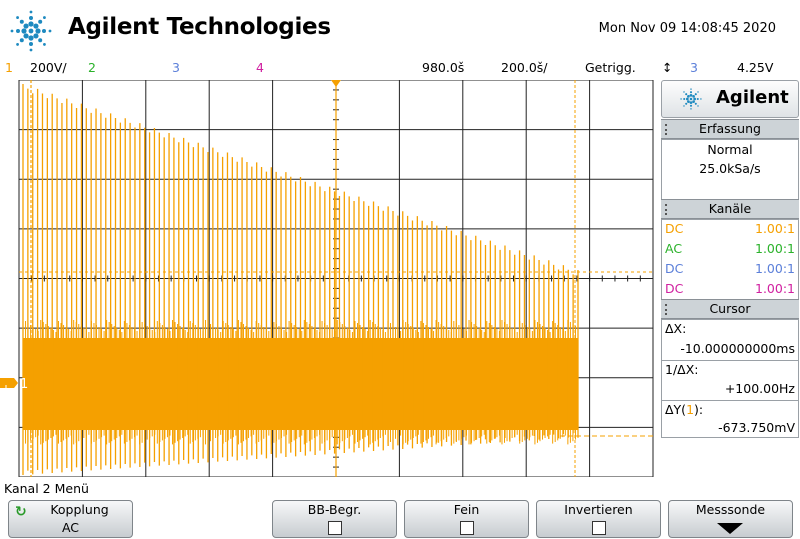 The height and width of the screenshot is (539, 800). What do you see at coordinates (674, 248) in the screenshot?
I see `ch2-coupling: AC` at bounding box center [674, 248].